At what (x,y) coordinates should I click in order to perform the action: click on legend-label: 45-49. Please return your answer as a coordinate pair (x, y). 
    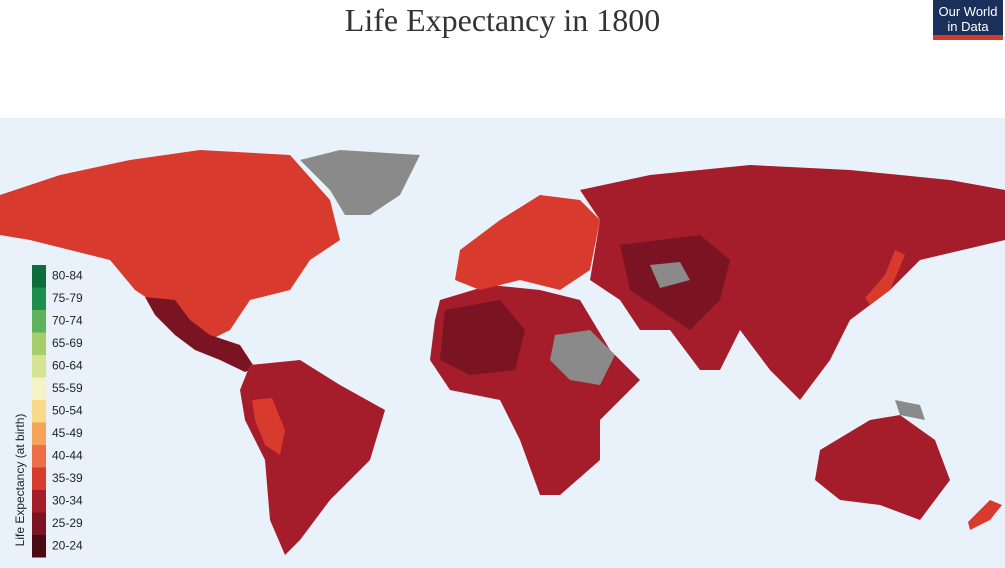
    Looking at the image, I should click on (67, 433).